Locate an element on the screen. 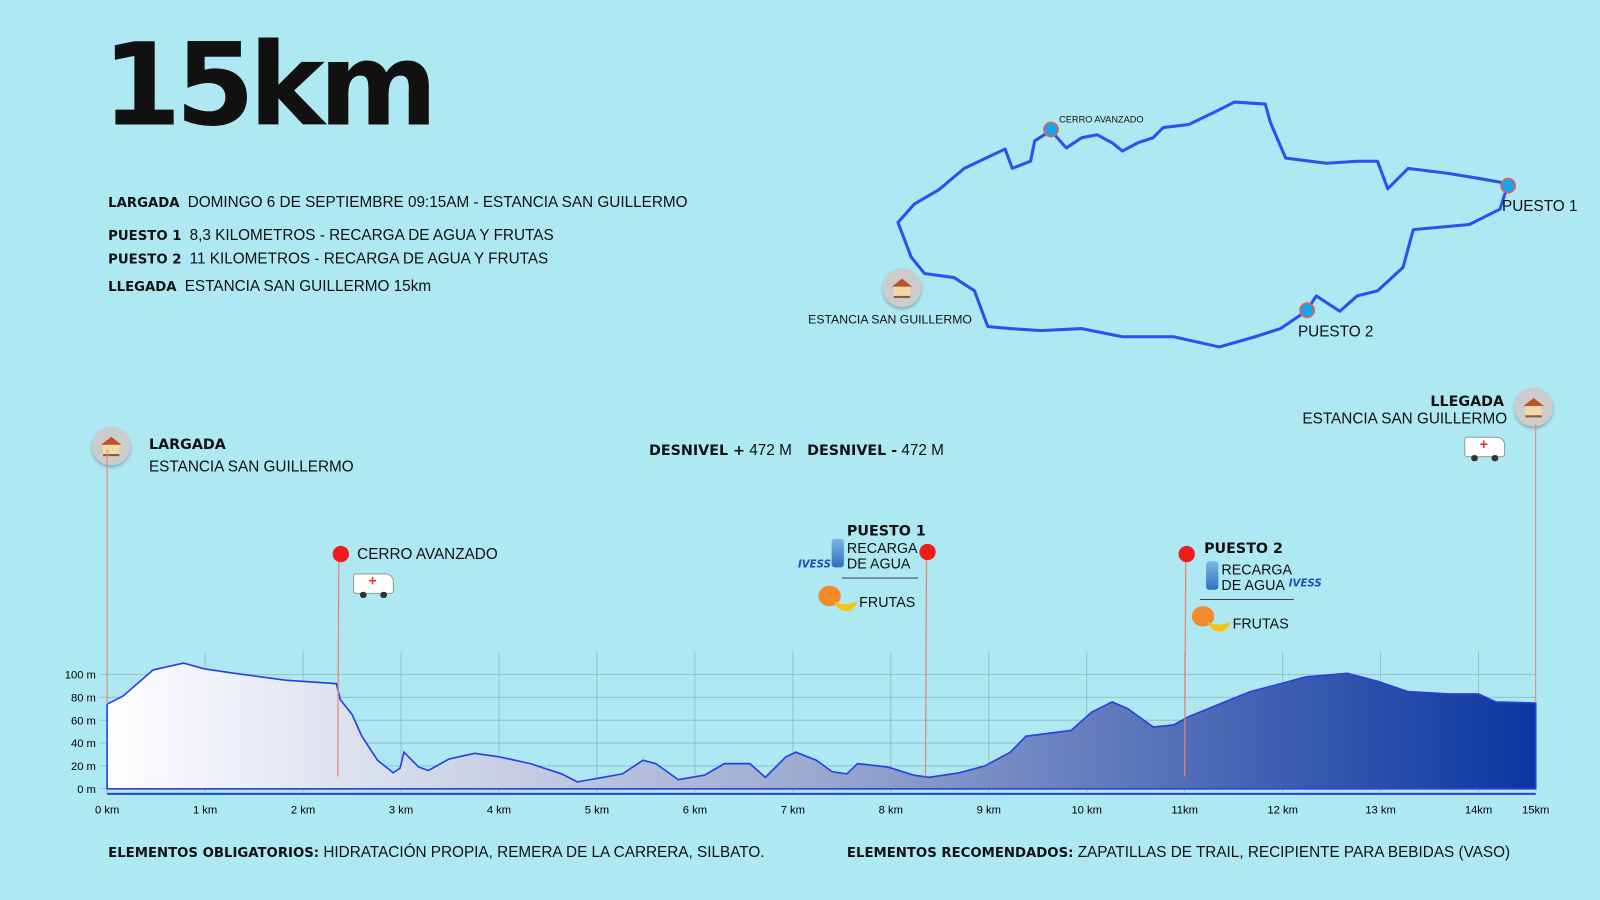 This screenshot has width=1600, height=900. info-label: LLEGADA is located at coordinates (142, 287).